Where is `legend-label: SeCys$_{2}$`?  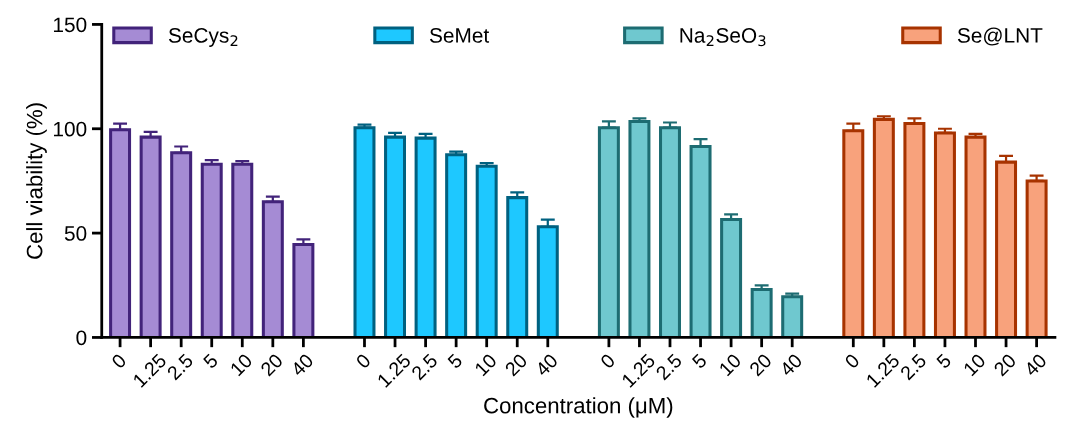 legend-label: SeCys$_{2}$ is located at coordinates (203, 37).